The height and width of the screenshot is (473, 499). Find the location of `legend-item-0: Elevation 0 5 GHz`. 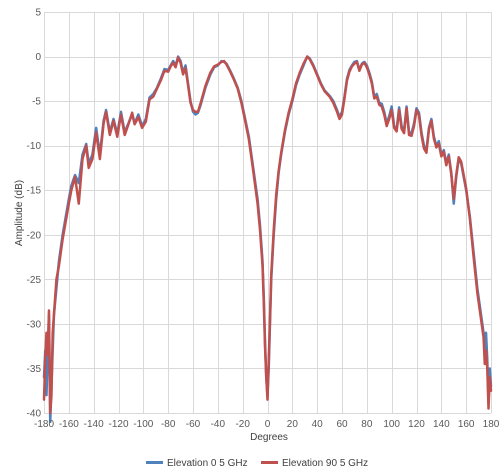

legend-item-0: Elevation 0 5 GHz is located at coordinates (197, 463).